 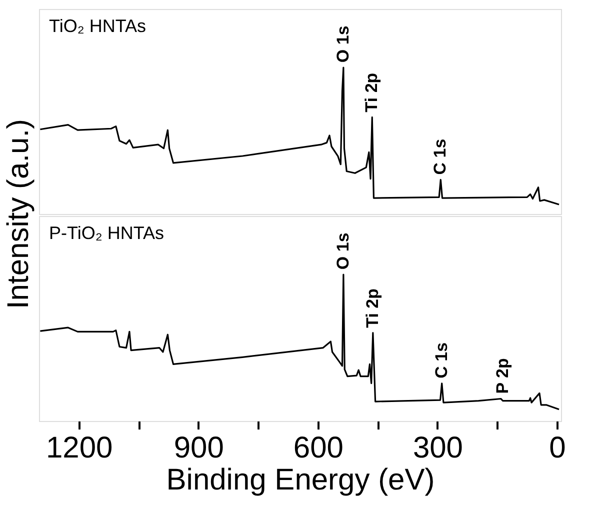 What do you see at coordinates (502, 376) in the screenshot?
I see `annotation: P 2p` at bounding box center [502, 376].